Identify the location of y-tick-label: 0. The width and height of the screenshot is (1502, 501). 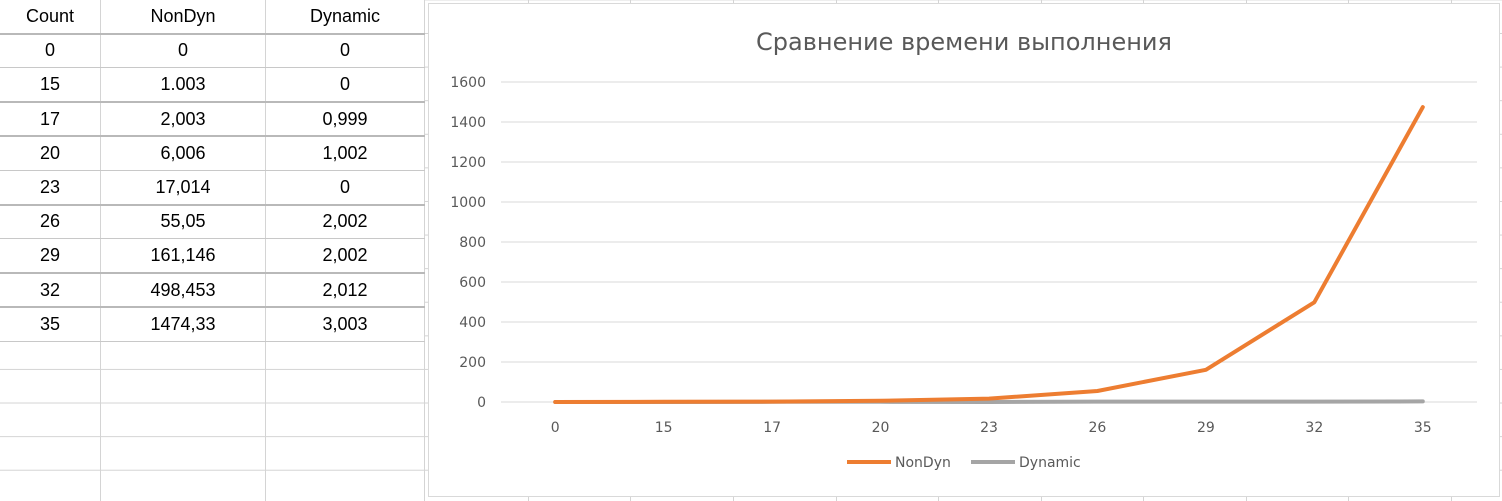
(481, 403).